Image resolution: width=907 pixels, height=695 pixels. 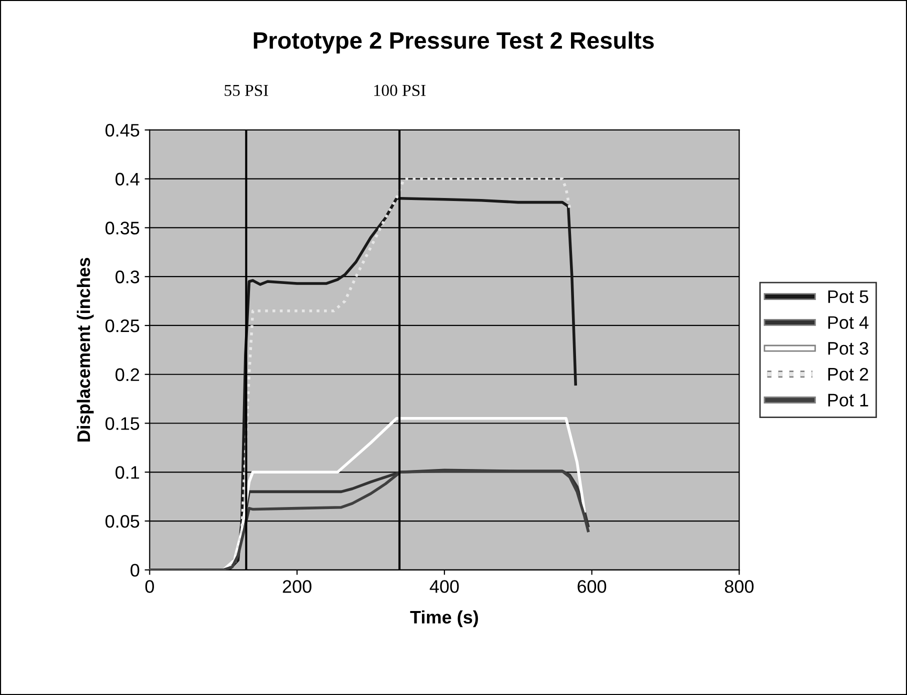 What do you see at coordinates (128, 375) in the screenshot?
I see `y-tick-label: 0.2` at bounding box center [128, 375].